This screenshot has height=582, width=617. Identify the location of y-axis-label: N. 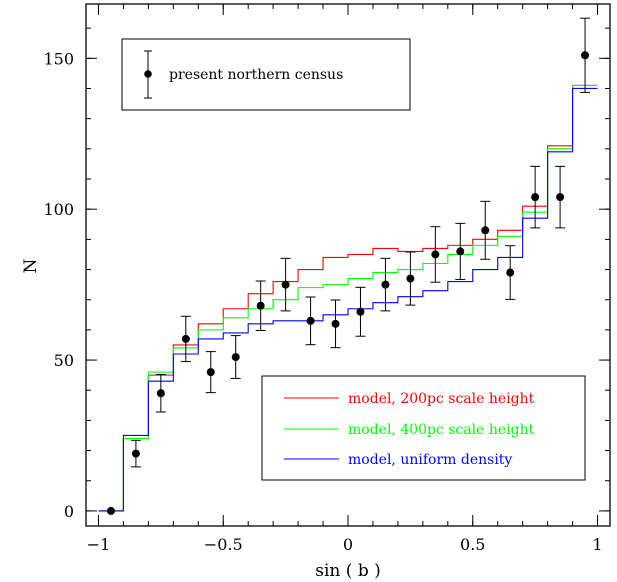
(31, 265).